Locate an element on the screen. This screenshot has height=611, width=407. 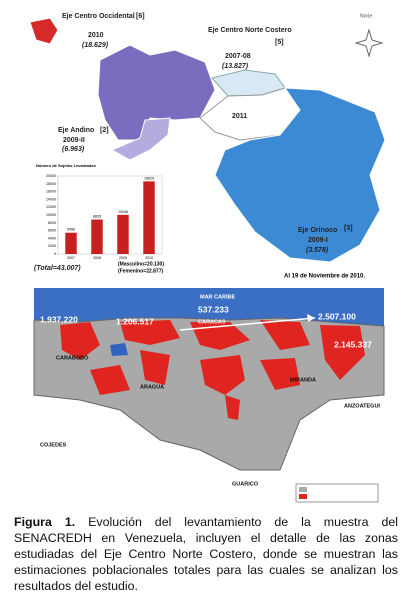
region-label: Eje Andino is located at coordinates (76, 130).